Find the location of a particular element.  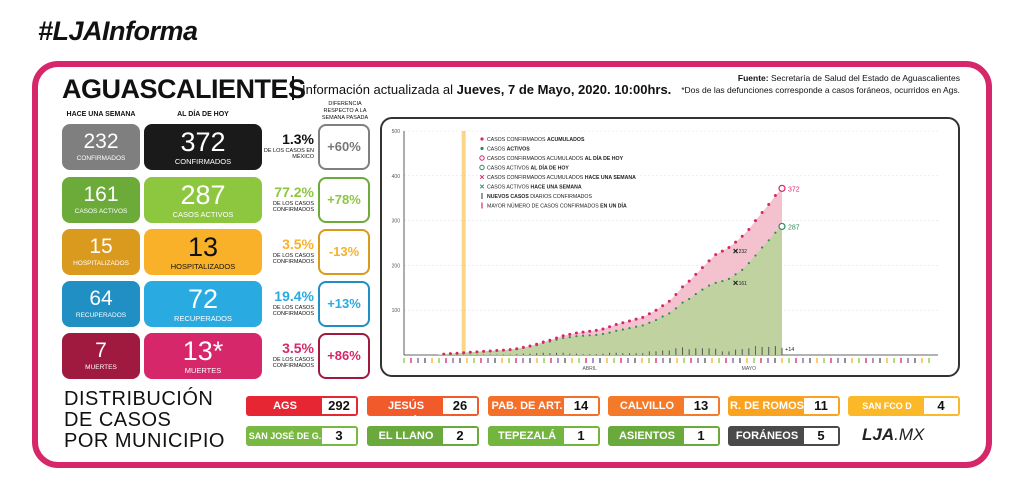

lja-logo: LJA.MX is located at coordinates (893, 435).